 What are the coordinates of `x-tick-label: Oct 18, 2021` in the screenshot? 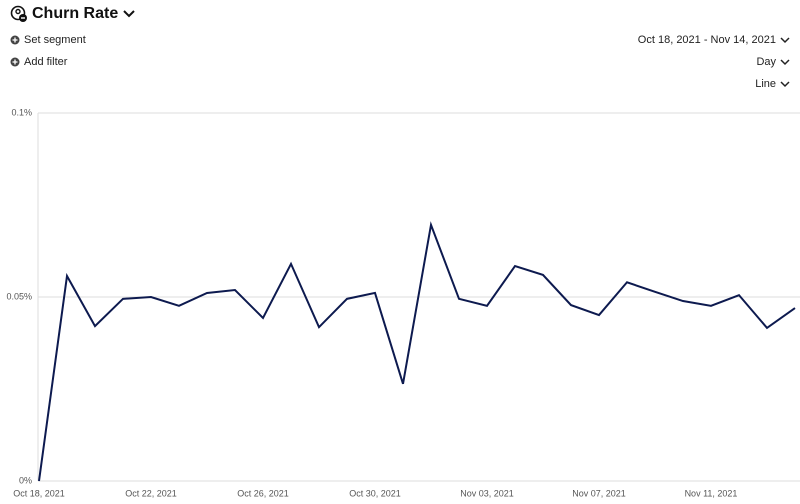 It's located at (39, 493).